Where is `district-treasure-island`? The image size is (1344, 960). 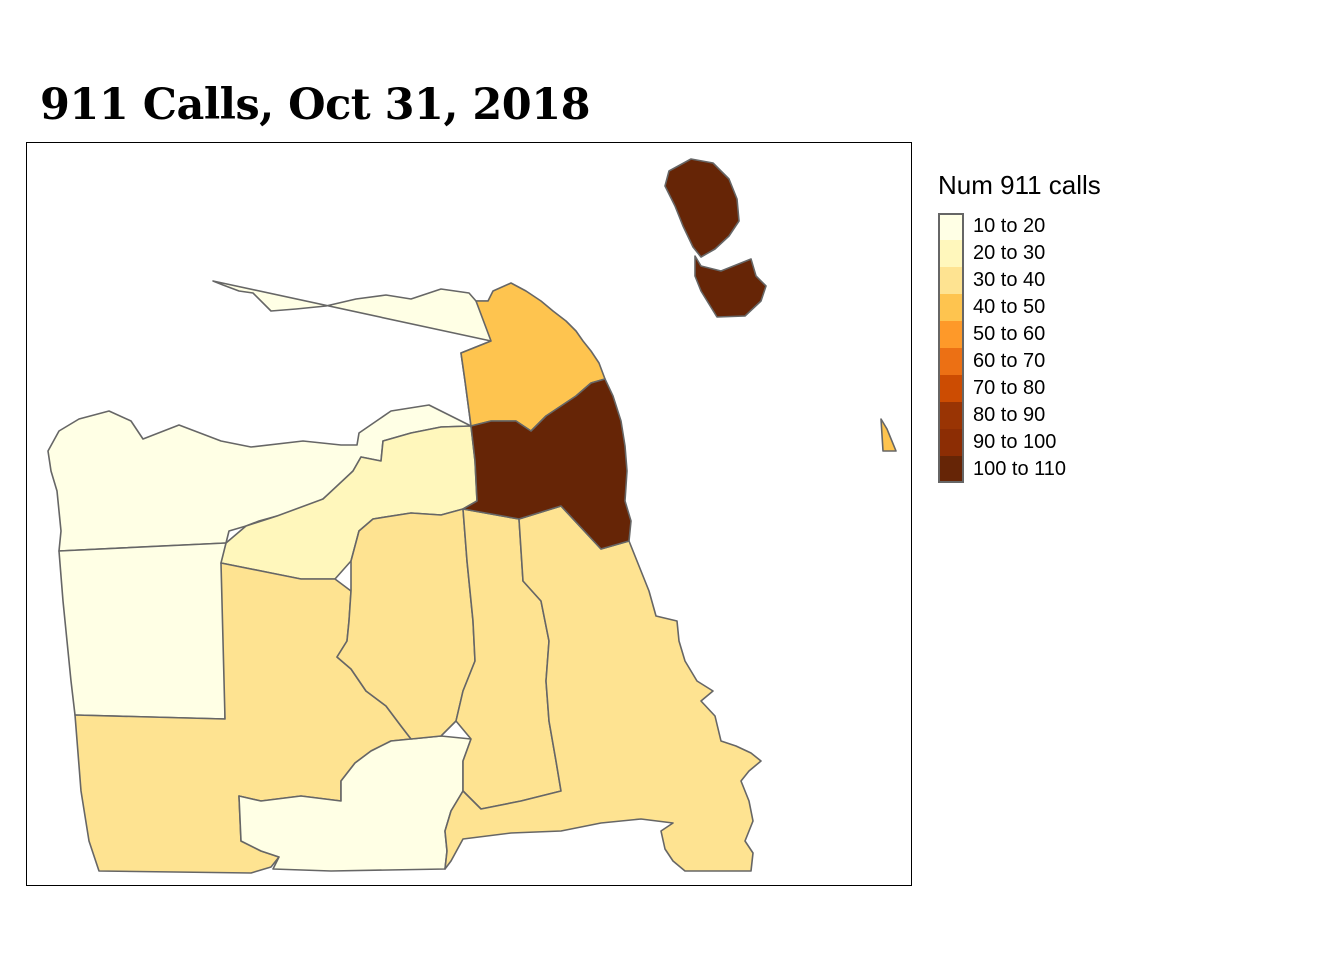
district-treasure-island is located at coordinates (702, 208).